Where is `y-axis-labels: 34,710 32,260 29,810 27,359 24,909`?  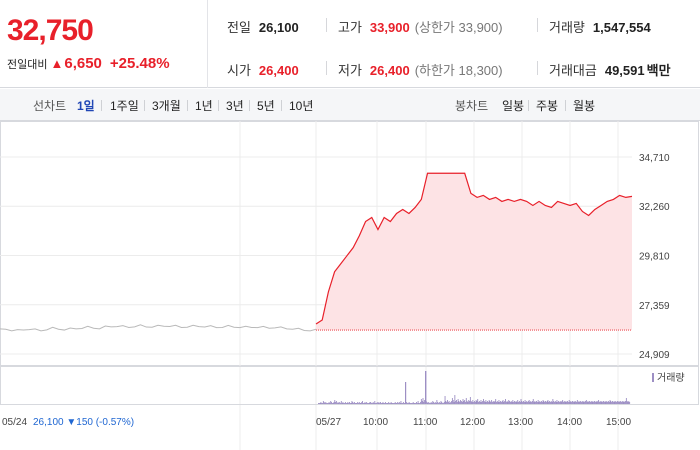 y-axis-labels: 34,710 32,260 29,810 27,359 24,909 is located at coordinates (654, 257).